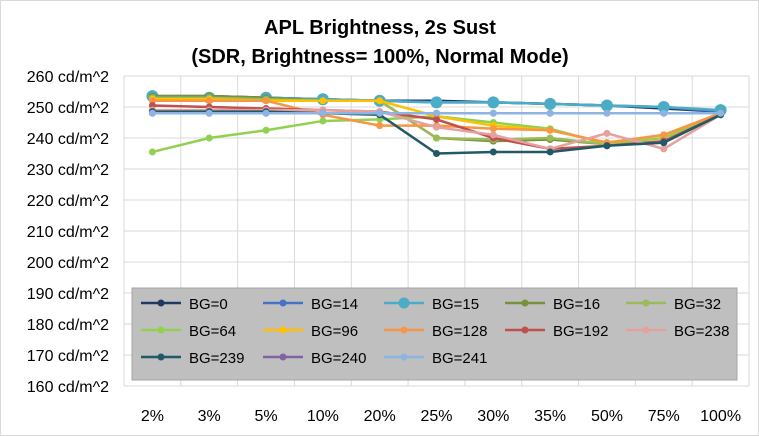  I want to click on x-tick-label: 100%, so click(720, 416).